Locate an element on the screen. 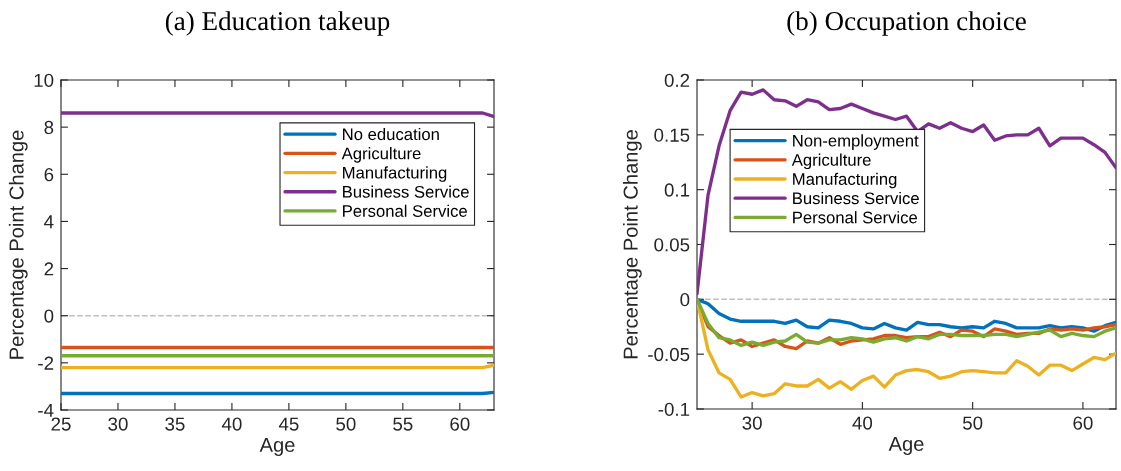  x-tick-label: 25 is located at coordinates (61, 424).